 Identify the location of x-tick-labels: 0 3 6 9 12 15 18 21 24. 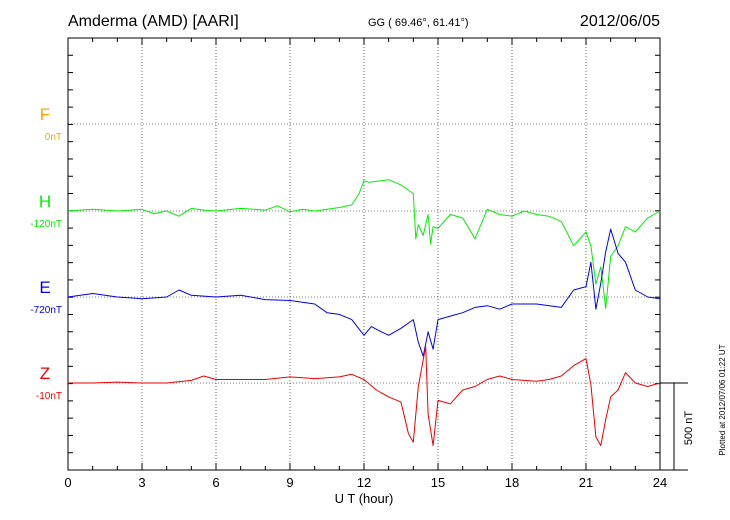
(365, 482).